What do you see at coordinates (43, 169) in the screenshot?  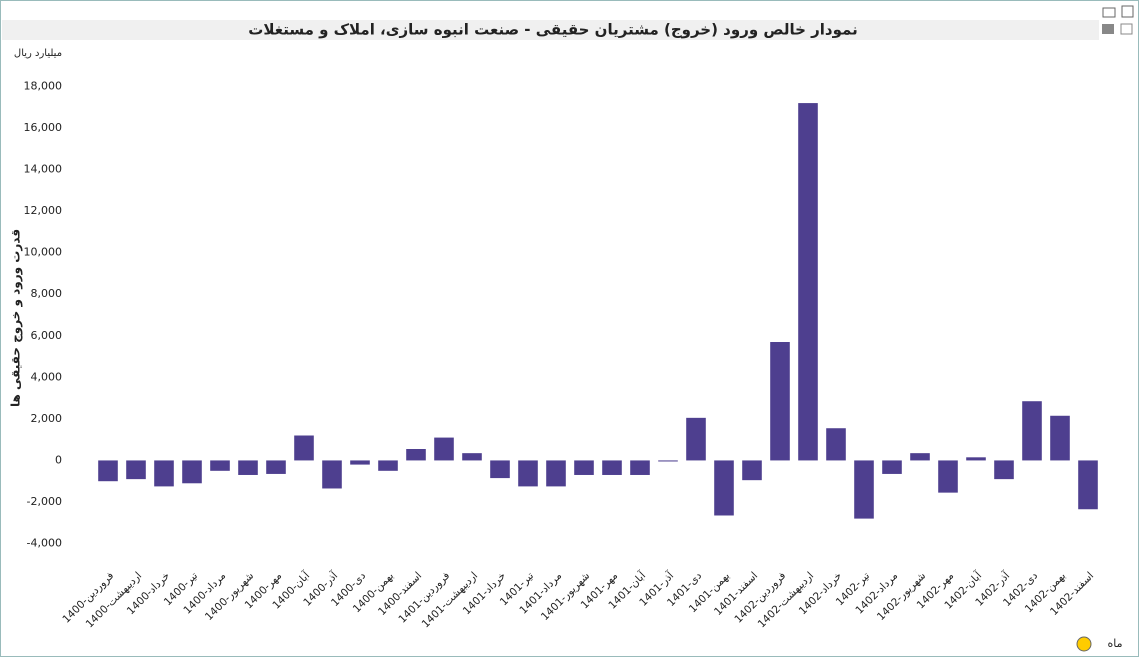 I see `y-tick-label: 14,000` at bounding box center [43, 169].